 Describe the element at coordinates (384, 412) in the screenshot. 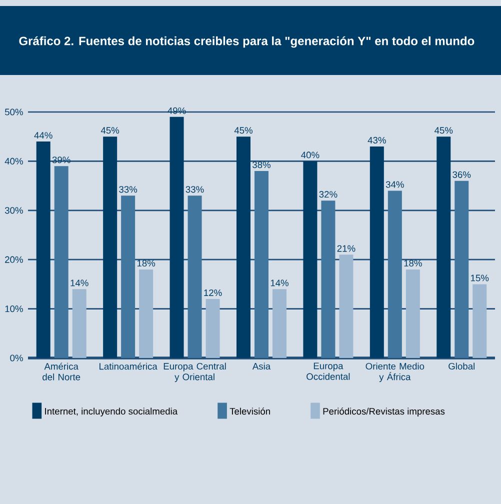

I see `legend-label: Periódicos/Revistas impresas` at that location.